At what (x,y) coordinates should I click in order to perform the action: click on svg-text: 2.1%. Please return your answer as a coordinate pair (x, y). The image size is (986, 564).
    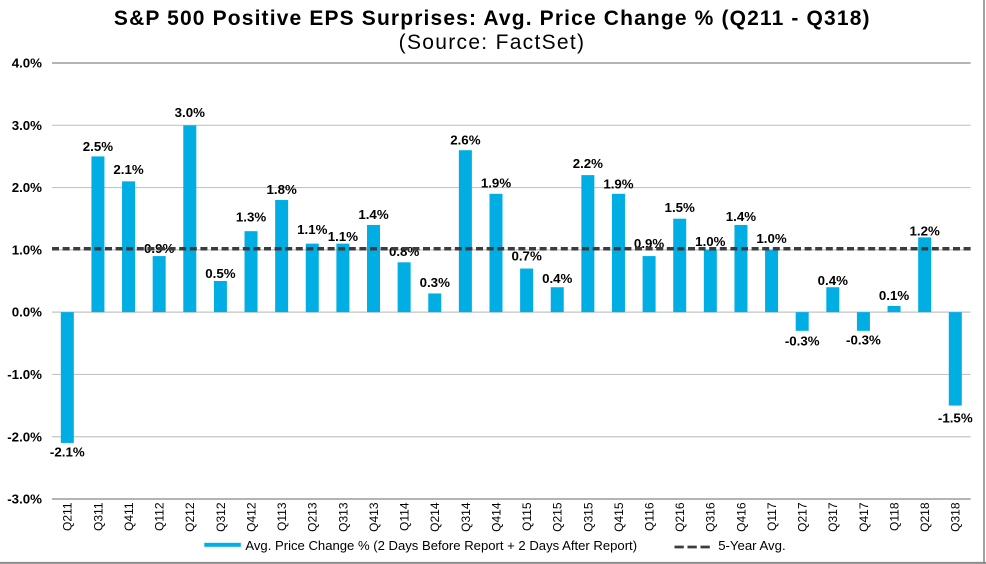
    Looking at the image, I should click on (128, 169).